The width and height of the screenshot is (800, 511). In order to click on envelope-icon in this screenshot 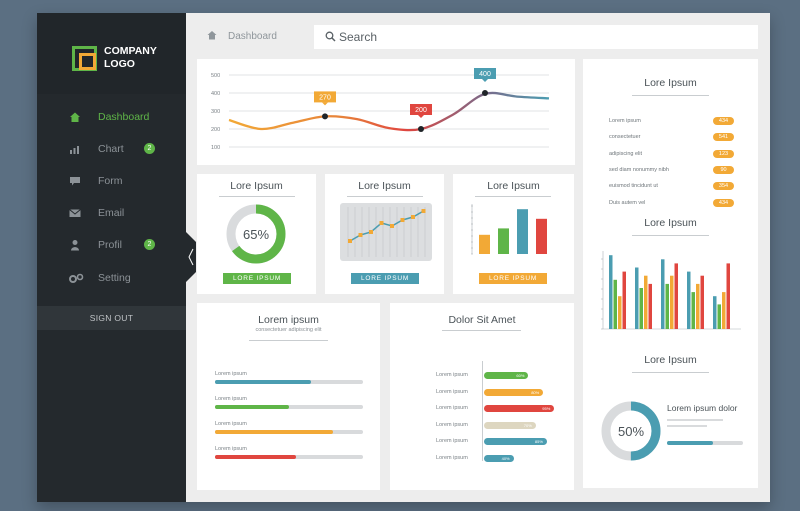, I will do `click(75, 213)`.